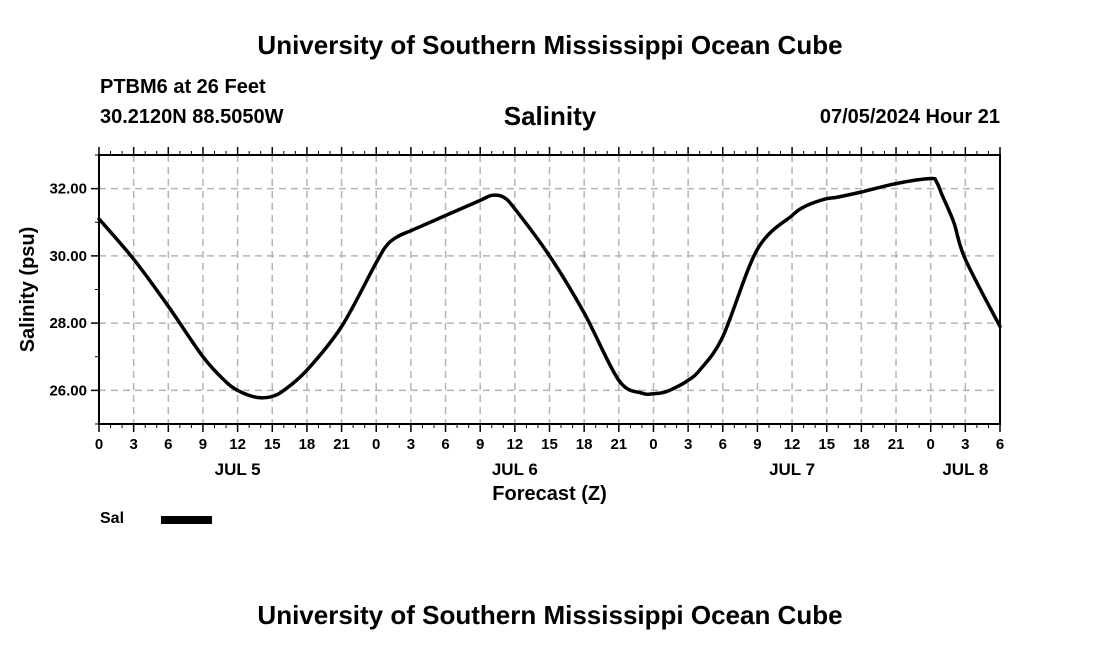  I want to click on y-tick-label: 30.00, so click(68, 256).